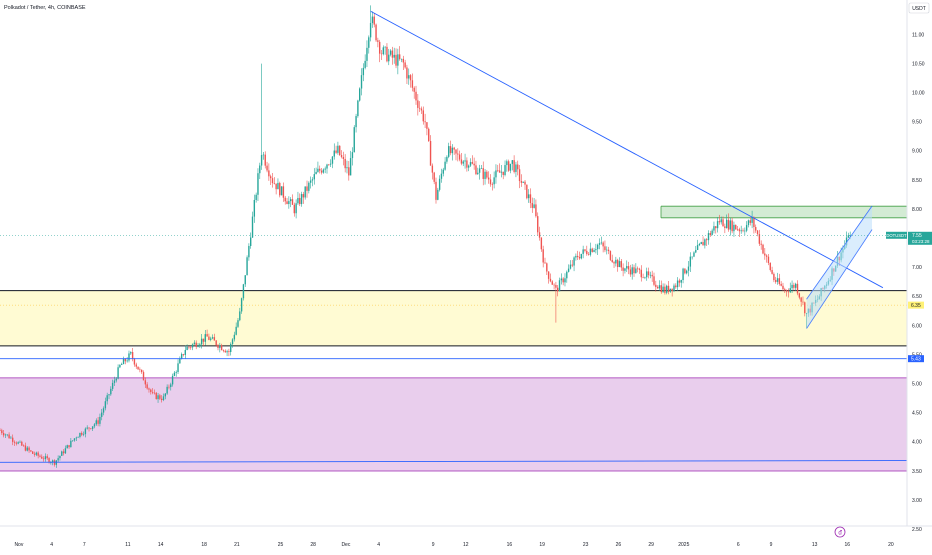 This screenshot has width=932, height=555. Describe the element at coordinates (917, 443) in the screenshot. I see `price-tick-label: 4.00` at that location.